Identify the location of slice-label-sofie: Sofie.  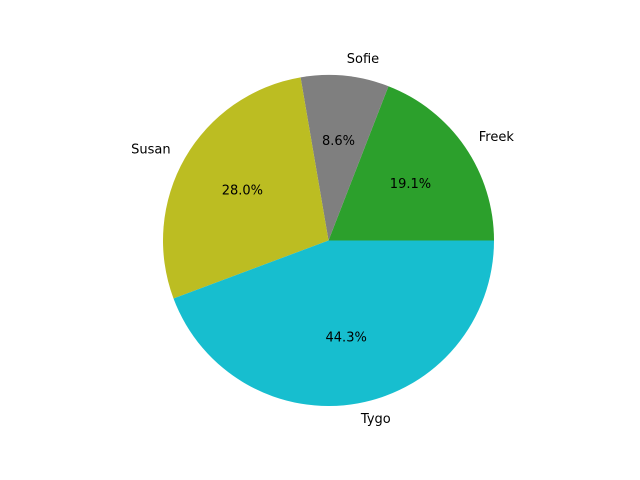
(363, 59).